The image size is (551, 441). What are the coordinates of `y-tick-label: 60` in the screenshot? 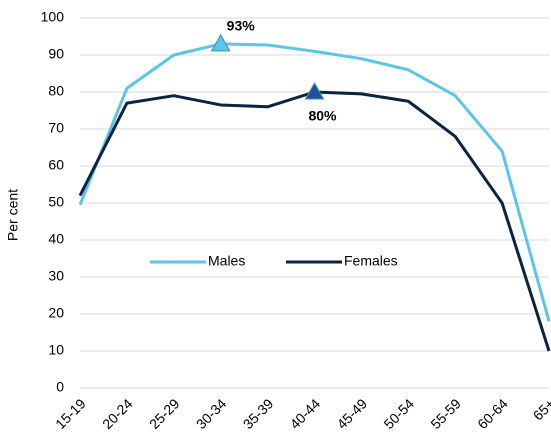 It's located at (56, 165).